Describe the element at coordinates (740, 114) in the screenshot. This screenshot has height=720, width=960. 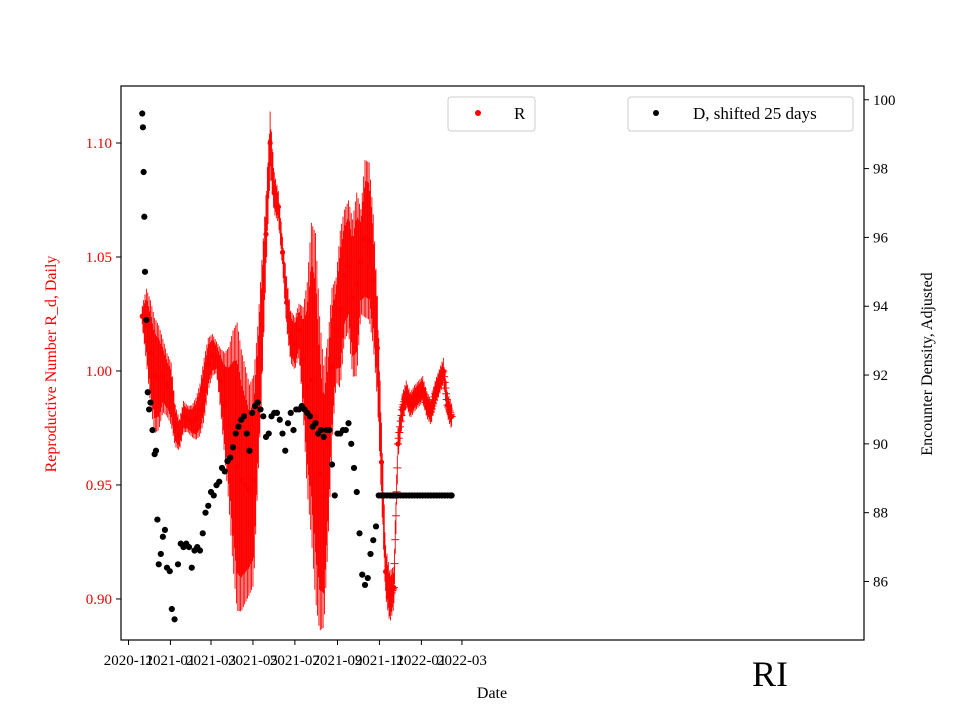
I see `legend-d: D, shifted 25 days` at that location.